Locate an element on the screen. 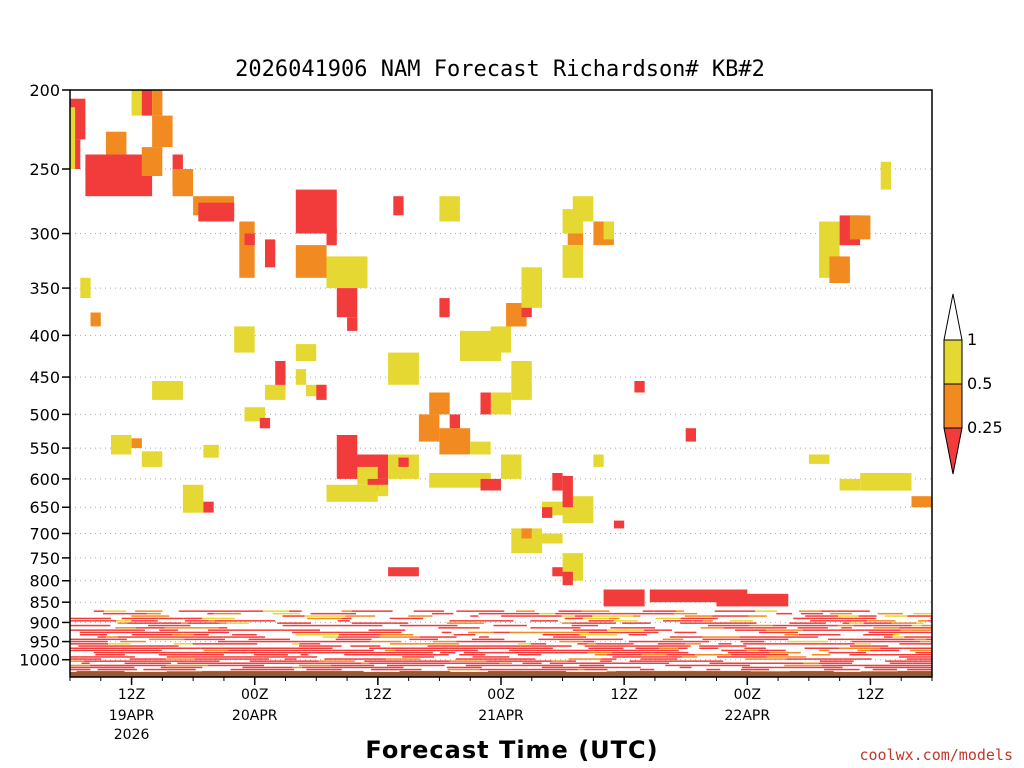 Image resolution: width=1024 pixels, height=768 pixels. x-tick-label: 00Z is located at coordinates (254, 695).